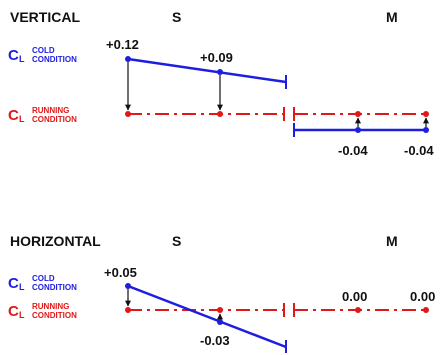 The width and height of the screenshot is (448, 355). Describe the element at coordinates (354, 296) in the screenshot. I see `horizontal-value-3: 0.00` at that location.